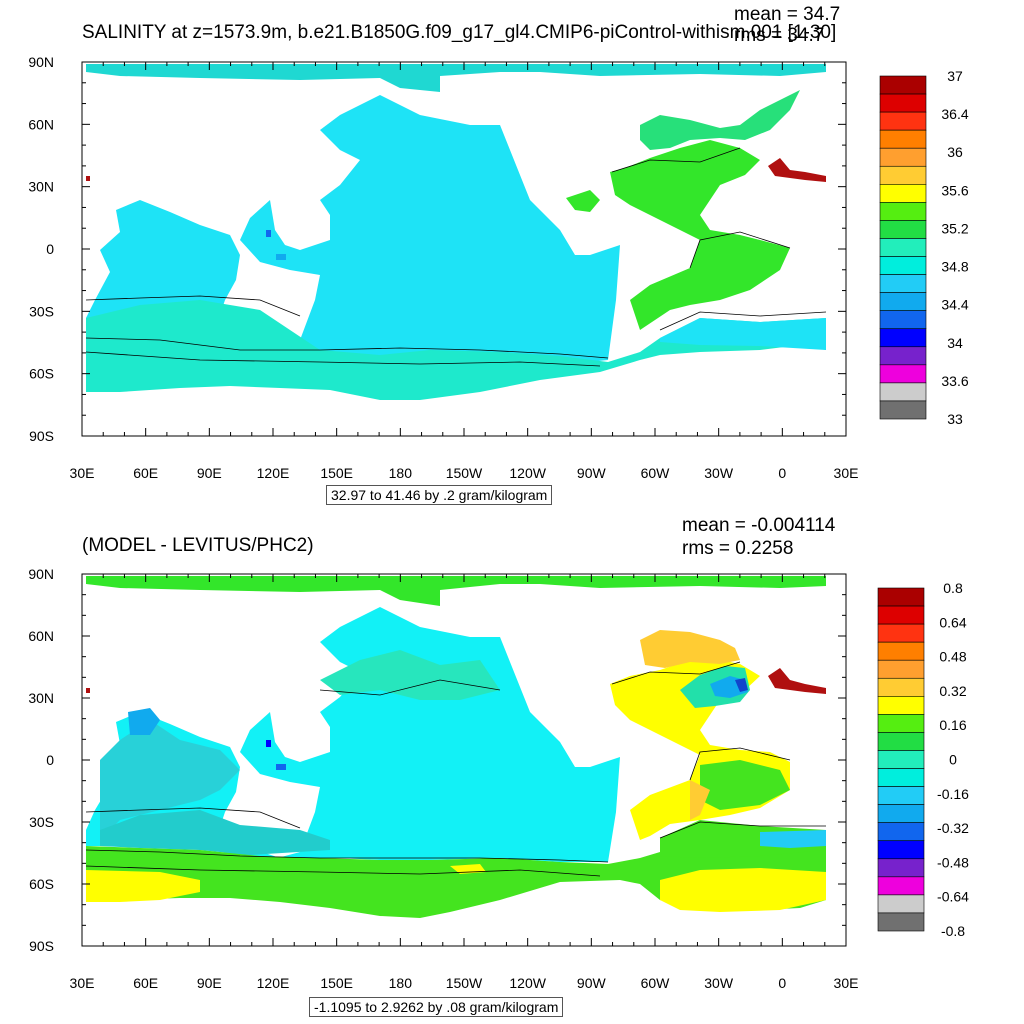 The image size is (1024, 1024). I want to click on panel2-rms: rms = 0.2258, so click(738, 548).